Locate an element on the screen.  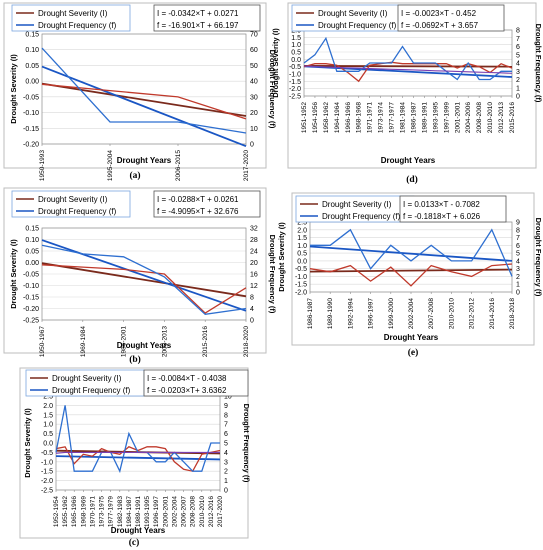
equation-severity: I = -0.0084×T - 0.4038 is located at coordinates (187, 378).